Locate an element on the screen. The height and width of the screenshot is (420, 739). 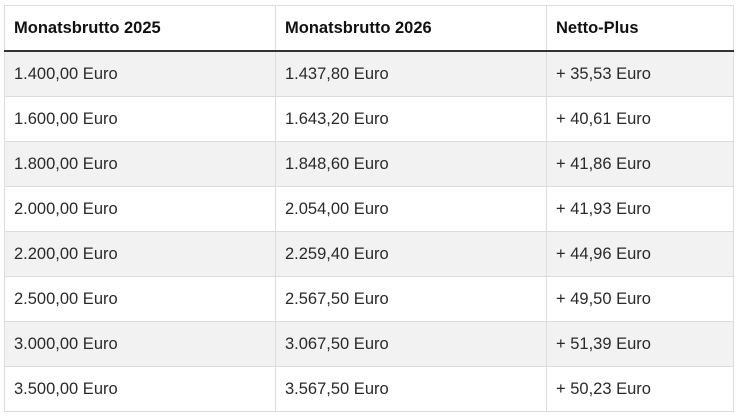
cell-gross-2025: 3.000,00 Euro is located at coordinates (140, 344).